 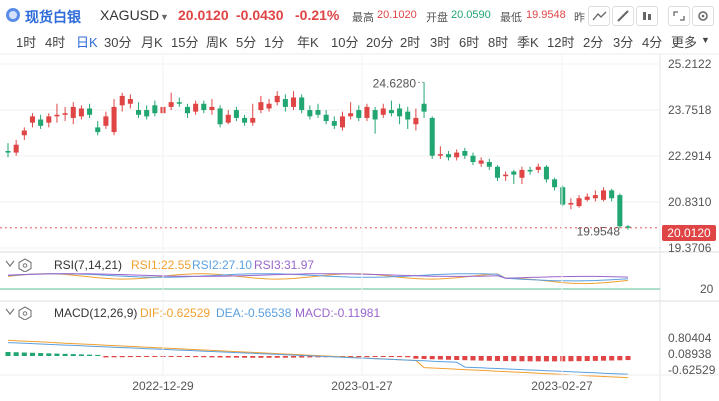 I want to click on tab-18: 2分, so click(x=593, y=42).